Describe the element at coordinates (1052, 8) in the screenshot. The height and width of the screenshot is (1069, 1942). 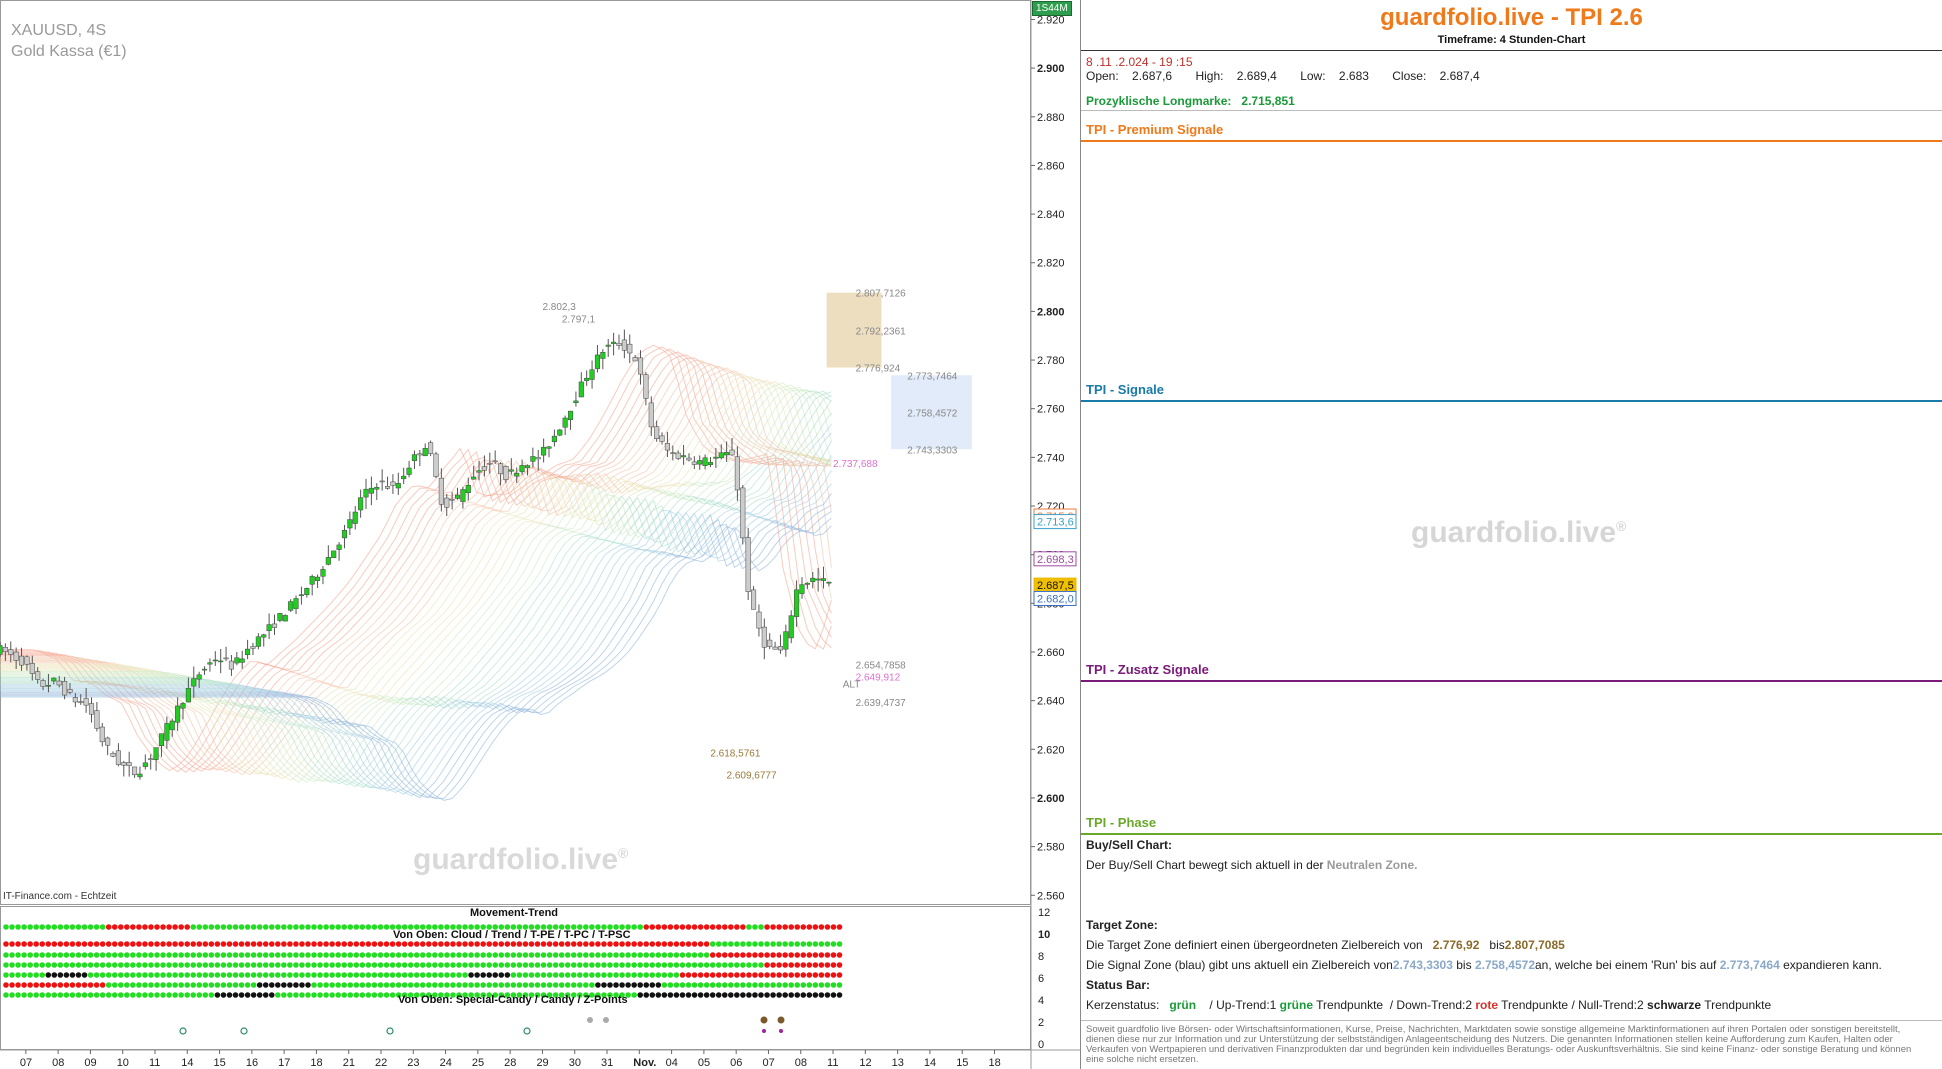
I see `timeframe-badge: 1S44M` at that location.